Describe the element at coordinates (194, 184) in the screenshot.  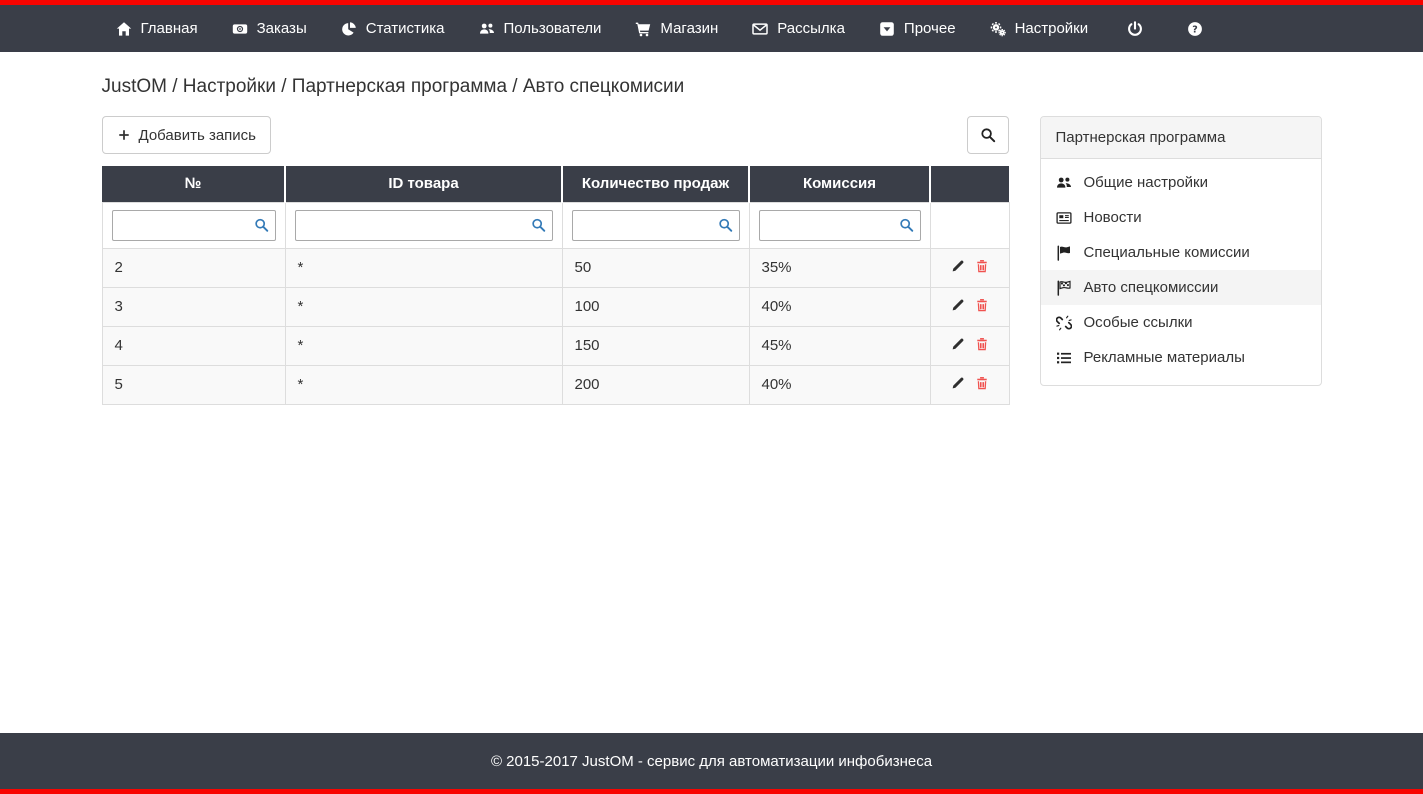
I see `column-header-num: №` at that location.